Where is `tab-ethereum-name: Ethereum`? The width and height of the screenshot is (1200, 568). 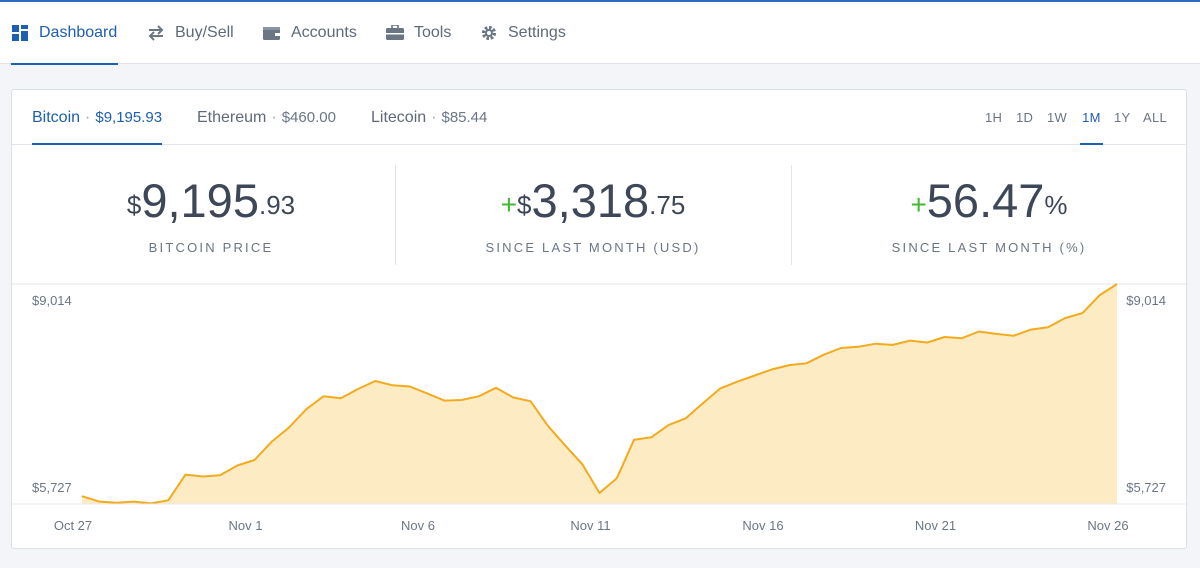
tab-ethereum-name: Ethereum is located at coordinates (232, 117).